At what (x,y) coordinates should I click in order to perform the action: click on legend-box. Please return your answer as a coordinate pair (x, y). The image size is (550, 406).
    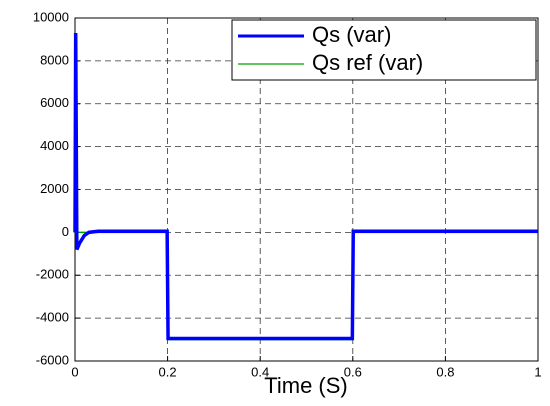
    Looking at the image, I should click on (384, 50).